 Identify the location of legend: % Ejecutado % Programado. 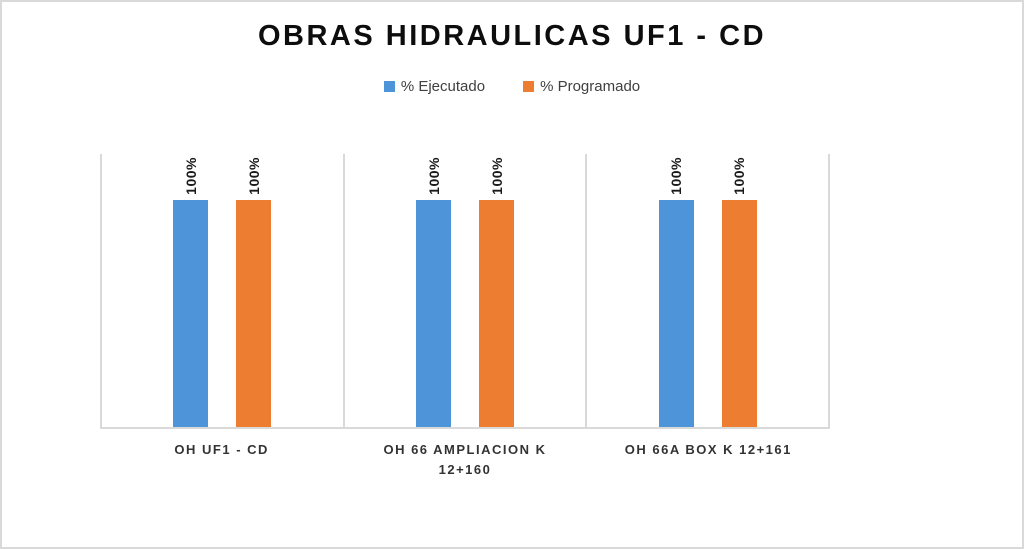
(512, 86).